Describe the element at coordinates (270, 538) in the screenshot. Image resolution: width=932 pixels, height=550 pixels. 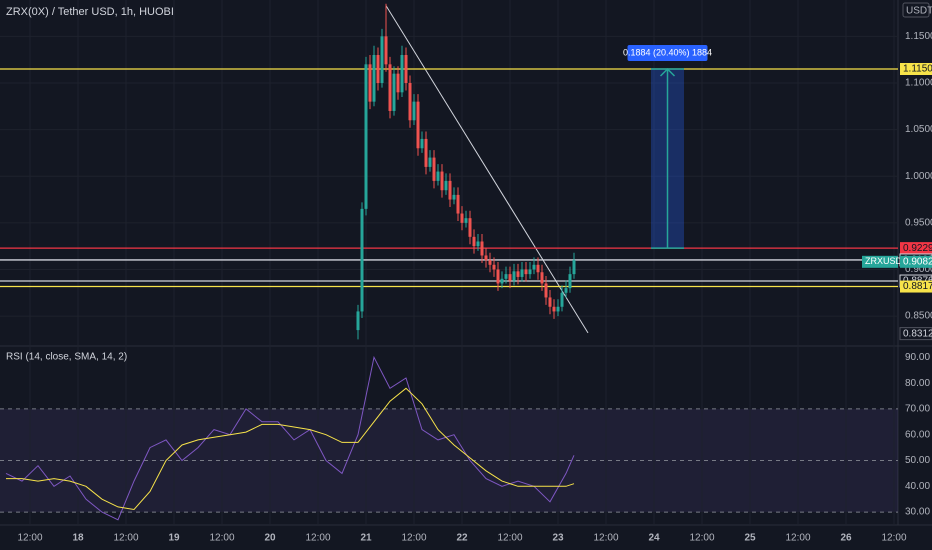
I see `x-tick-label: 20` at that location.